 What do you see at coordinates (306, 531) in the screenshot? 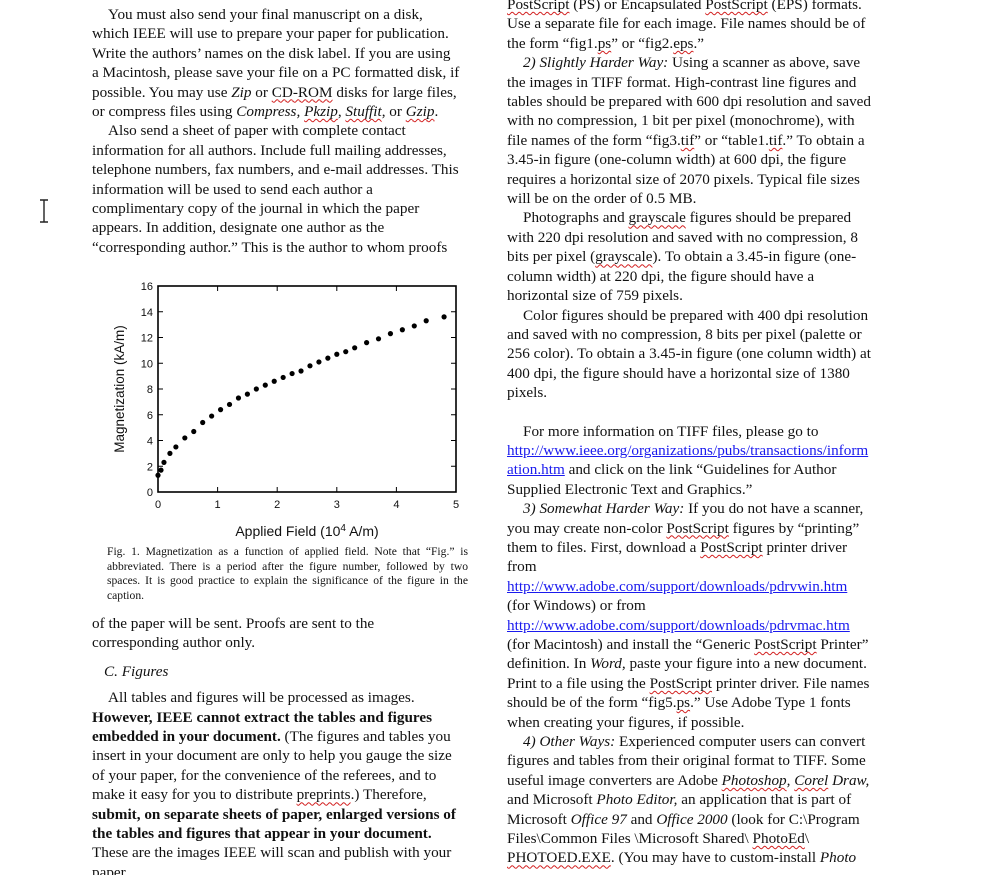
I see `x-axis-label: Applied Field (104 A/m)` at bounding box center [306, 531].